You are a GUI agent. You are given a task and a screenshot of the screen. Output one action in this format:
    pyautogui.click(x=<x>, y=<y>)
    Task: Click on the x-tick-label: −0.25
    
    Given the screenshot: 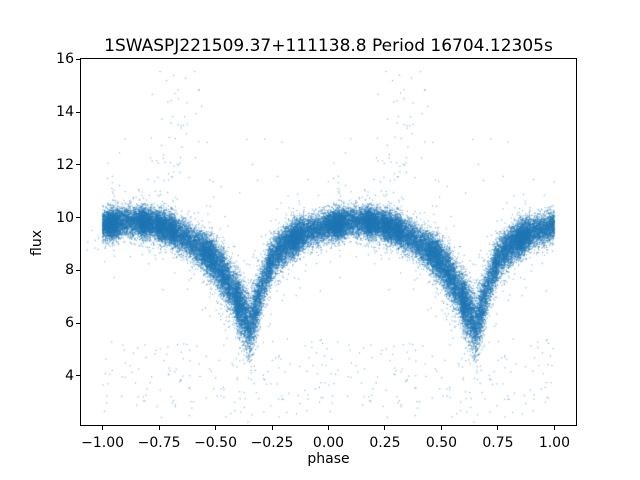 What is the action you would take?
    pyautogui.click(x=272, y=443)
    